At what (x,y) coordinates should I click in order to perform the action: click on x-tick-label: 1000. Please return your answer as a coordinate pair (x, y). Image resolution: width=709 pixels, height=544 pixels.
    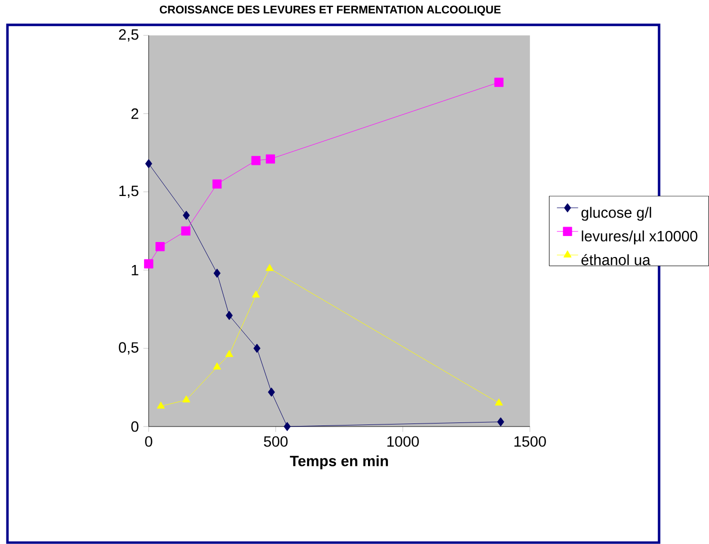
    Looking at the image, I should click on (403, 441).